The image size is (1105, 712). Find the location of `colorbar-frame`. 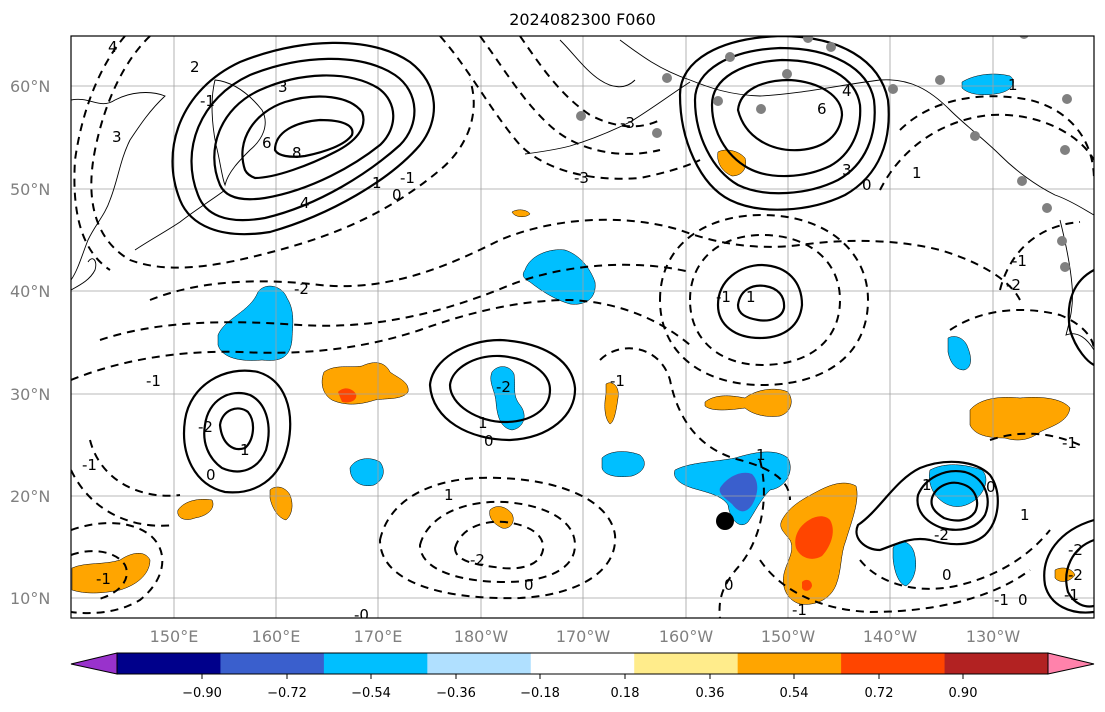

colorbar-frame is located at coordinates (582, 663).